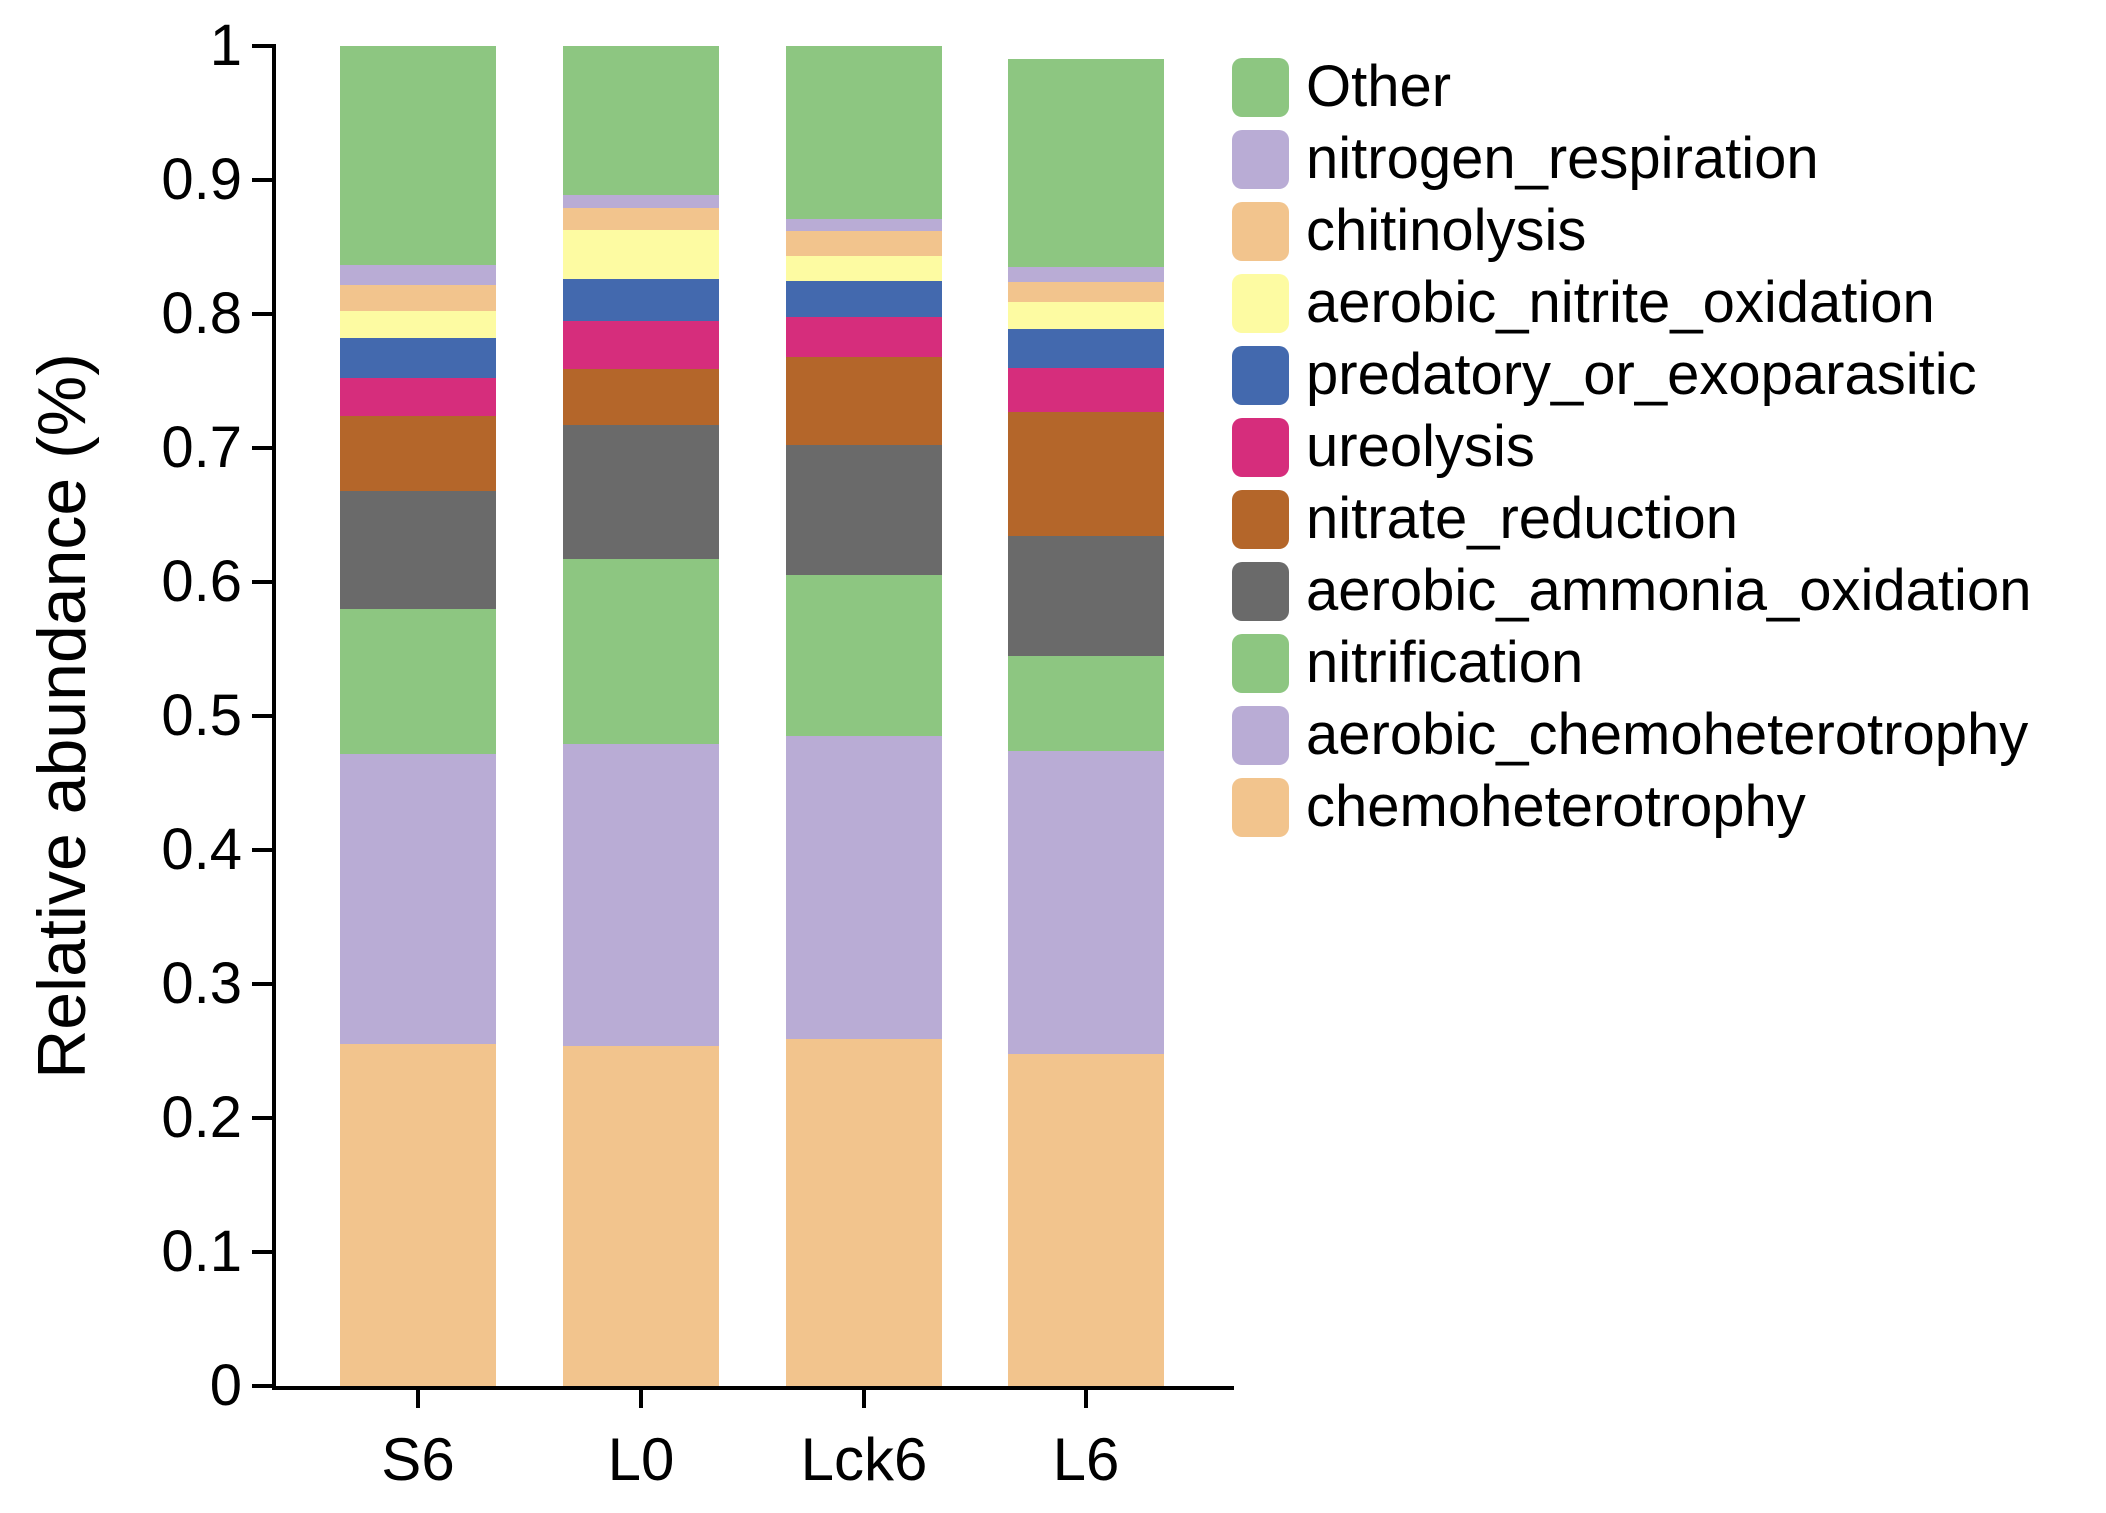 The width and height of the screenshot is (2106, 1513). What do you see at coordinates (1260, 807) in the screenshot?
I see `legend-swatch-chemoheterotrophy` at bounding box center [1260, 807].